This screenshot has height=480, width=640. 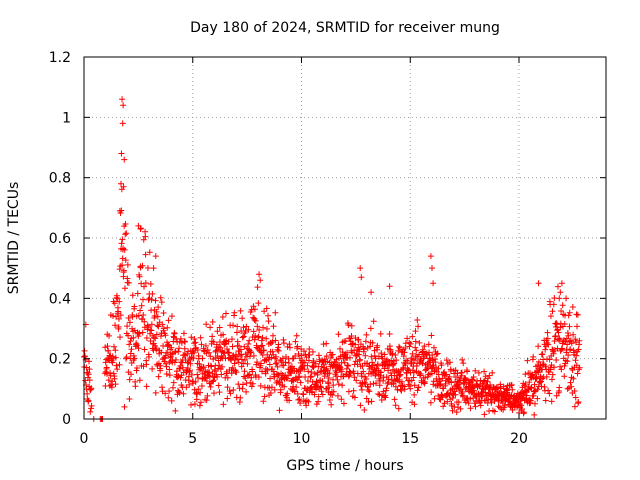 I want to click on x-tick-labels: 0 5 10 15 20, so click(x=304, y=439).